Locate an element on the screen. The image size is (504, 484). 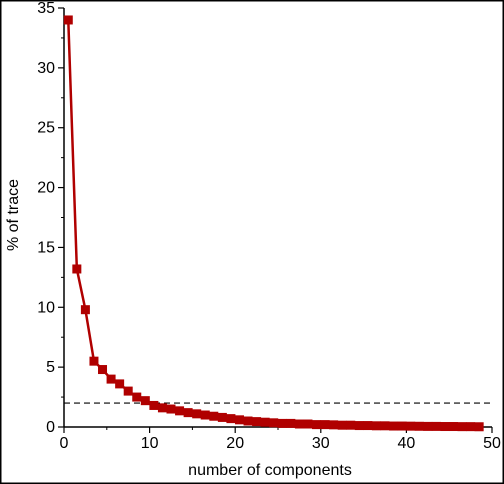
y-tick-label: 15 is located at coordinates (46, 247).